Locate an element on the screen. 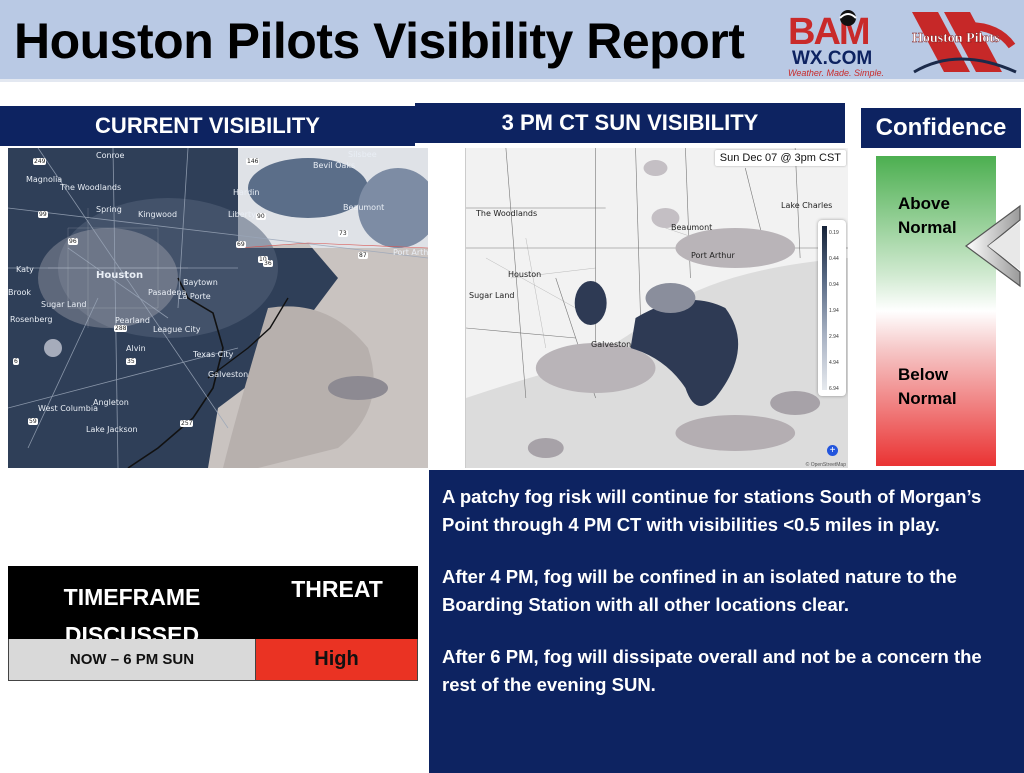  confidence-below-line1: Below is located at coordinates (923, 374).